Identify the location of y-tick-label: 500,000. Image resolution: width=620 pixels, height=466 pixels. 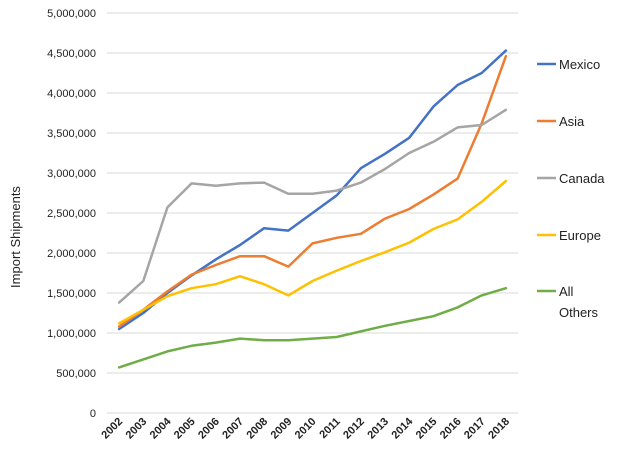
(76, 374).